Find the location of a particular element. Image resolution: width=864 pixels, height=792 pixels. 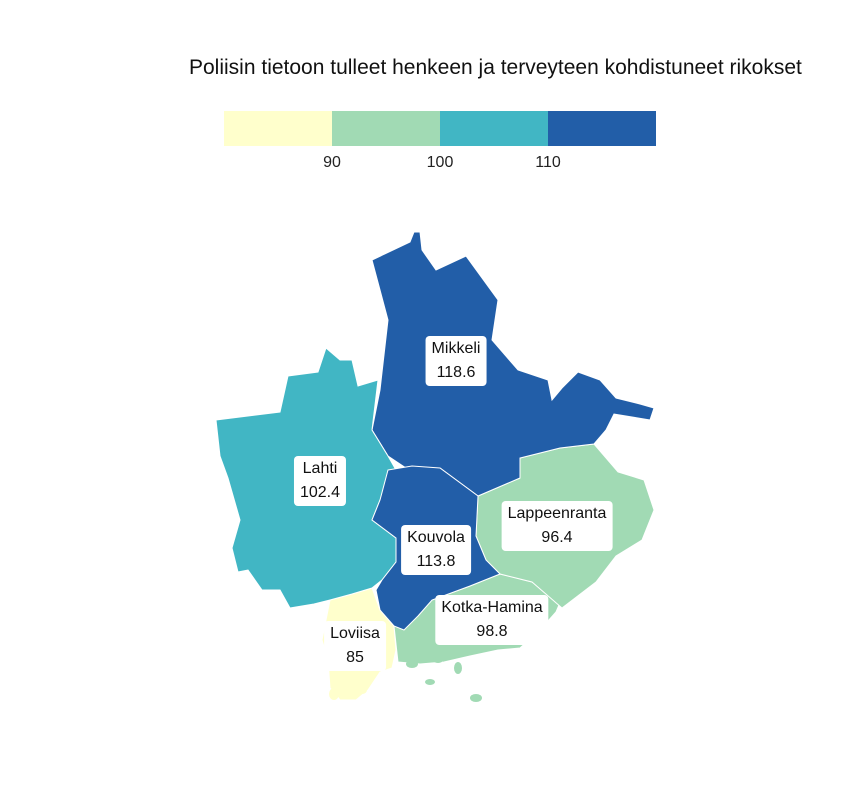

region-name: Kouvola is located at coordinates (436, 537).